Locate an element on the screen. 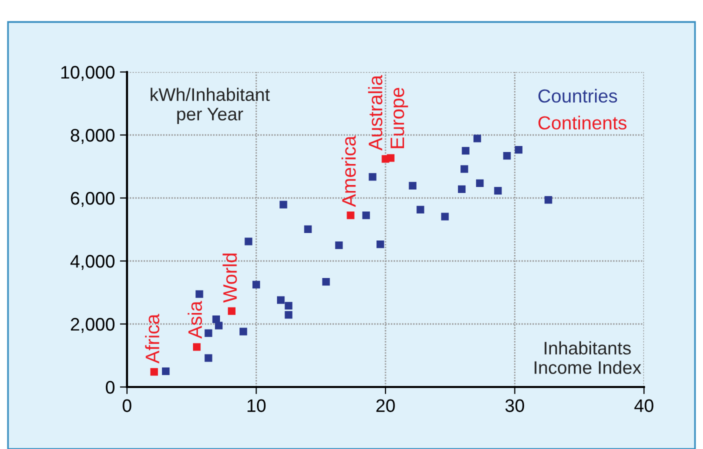 This screenshot has height=449, width=703. annotation: America is located at coordinates (349, 171).